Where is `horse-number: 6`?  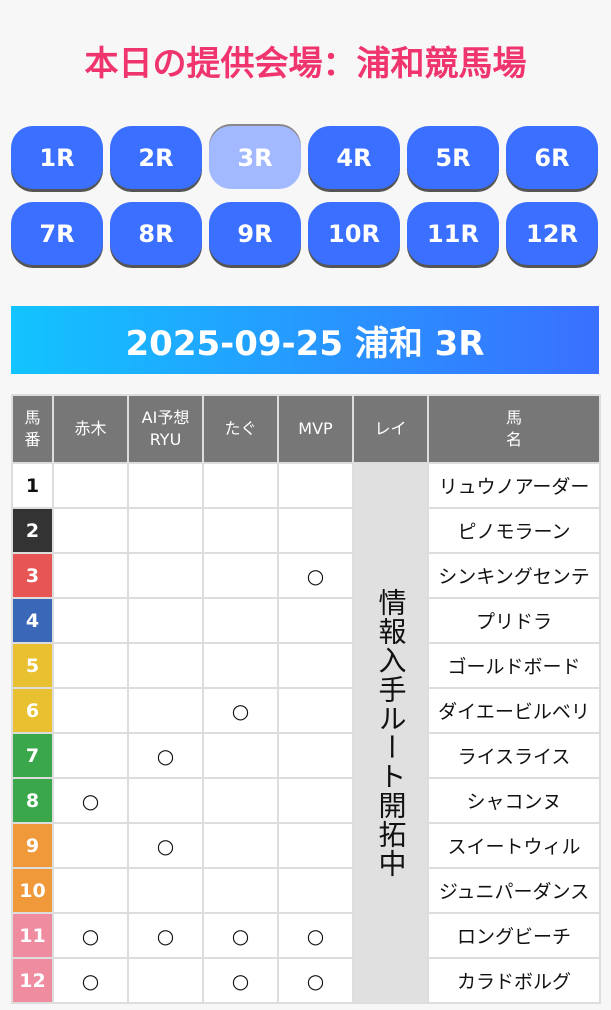 horse-number: 6 is located at coordinates (32, 710).